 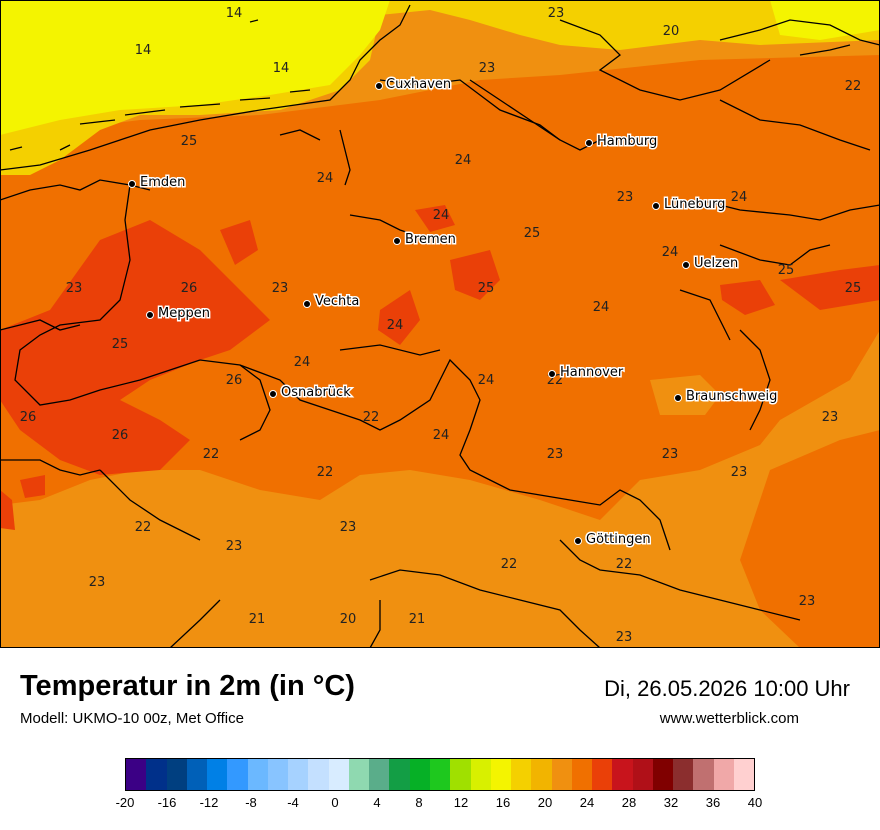 What do you see at coordinates (618, 539) in the screenshot?
I see `svg-text: Göttingen` at bounding box center [618, 539].